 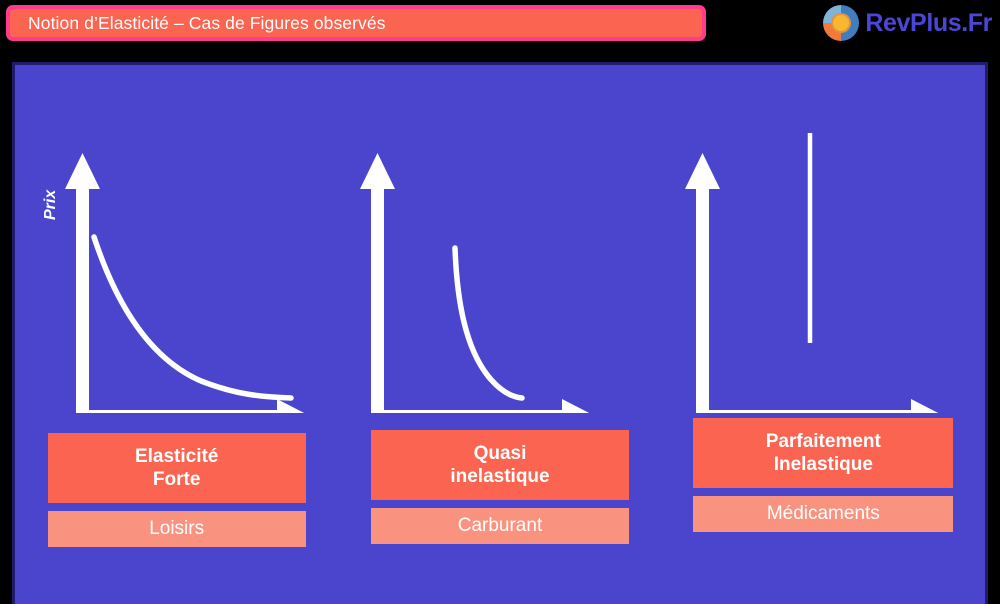 What do you see at coordinates (176, 468) in the screenshot?
I see `case-title-elasticite-forte: Elasticité Forte` at bounding box center [176, 468].